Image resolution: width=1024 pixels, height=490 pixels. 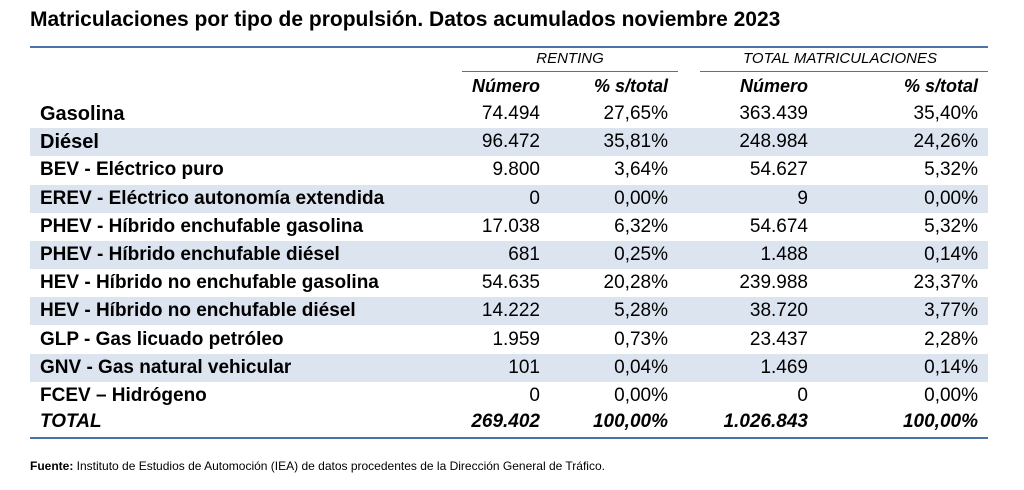 I want to click on cell-total-pct: 23,37%, so click(x=945, y=283).